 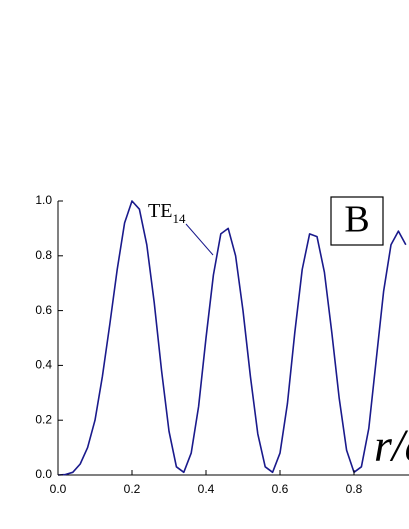 I want to click on y-tick-label: 0.4, so click(x=43, y=365).